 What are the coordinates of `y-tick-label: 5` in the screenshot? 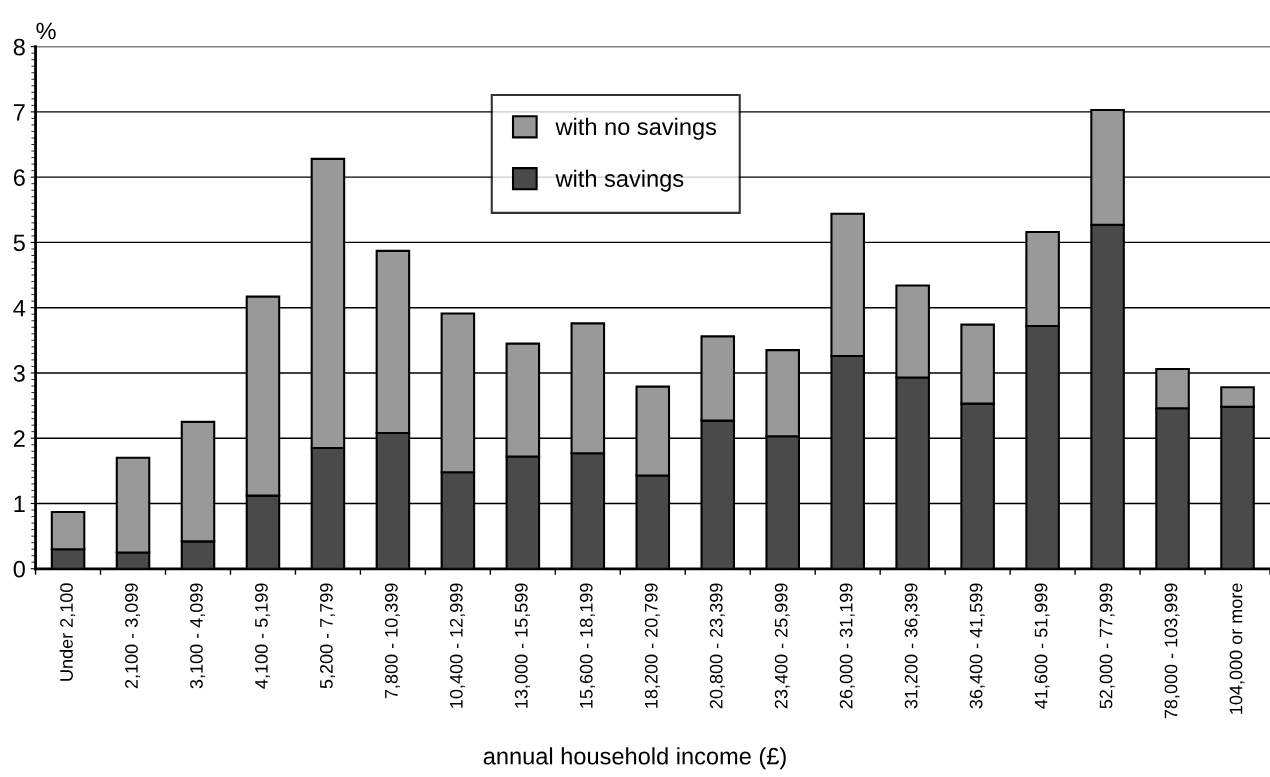 It's located at (19, 243).